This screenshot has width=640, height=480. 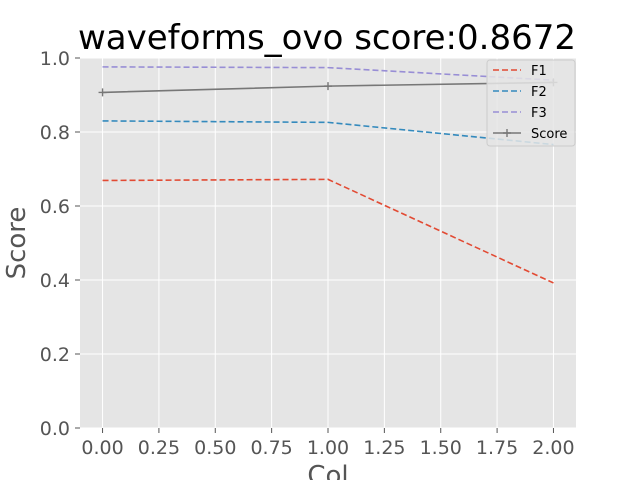 I want to click on legend-label-score: Score, so click(x=549, y=134).